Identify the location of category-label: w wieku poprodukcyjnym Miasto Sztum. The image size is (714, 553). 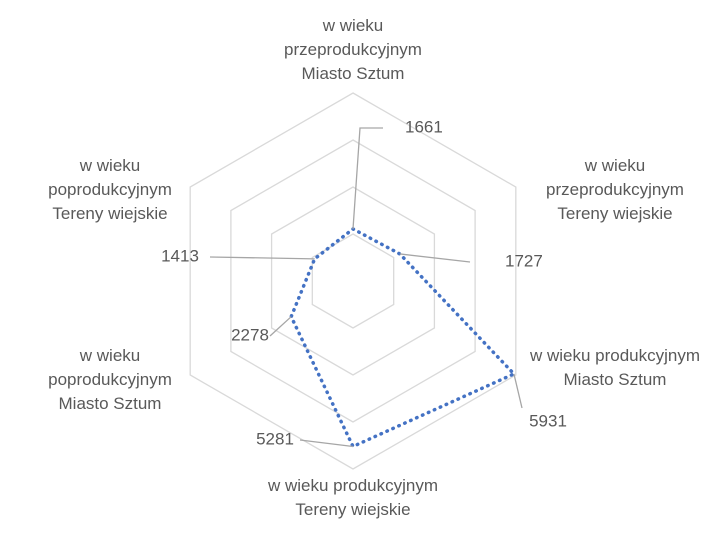
(110, 379).